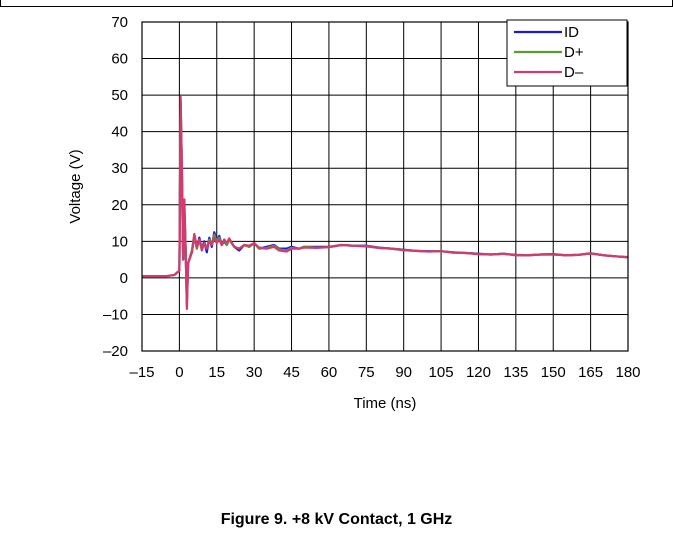 This screenshot has width=673, height=550. I want to click on x-tick-label: 90, so click(403, 372).